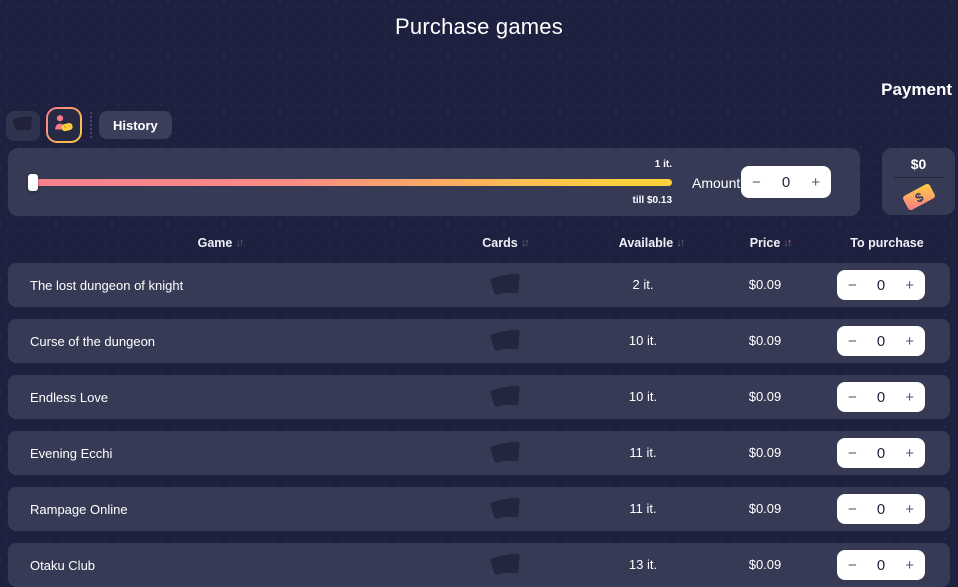 The height and width of the screenshot is (587, 958). I want to click on column-header-to-purchase: To purchase, so click(887, 243).